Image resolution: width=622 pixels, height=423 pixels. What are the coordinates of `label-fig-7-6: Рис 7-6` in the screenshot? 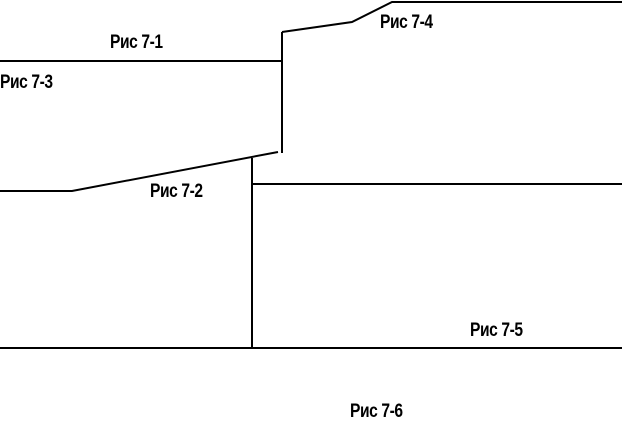 It's located at (376, 411).